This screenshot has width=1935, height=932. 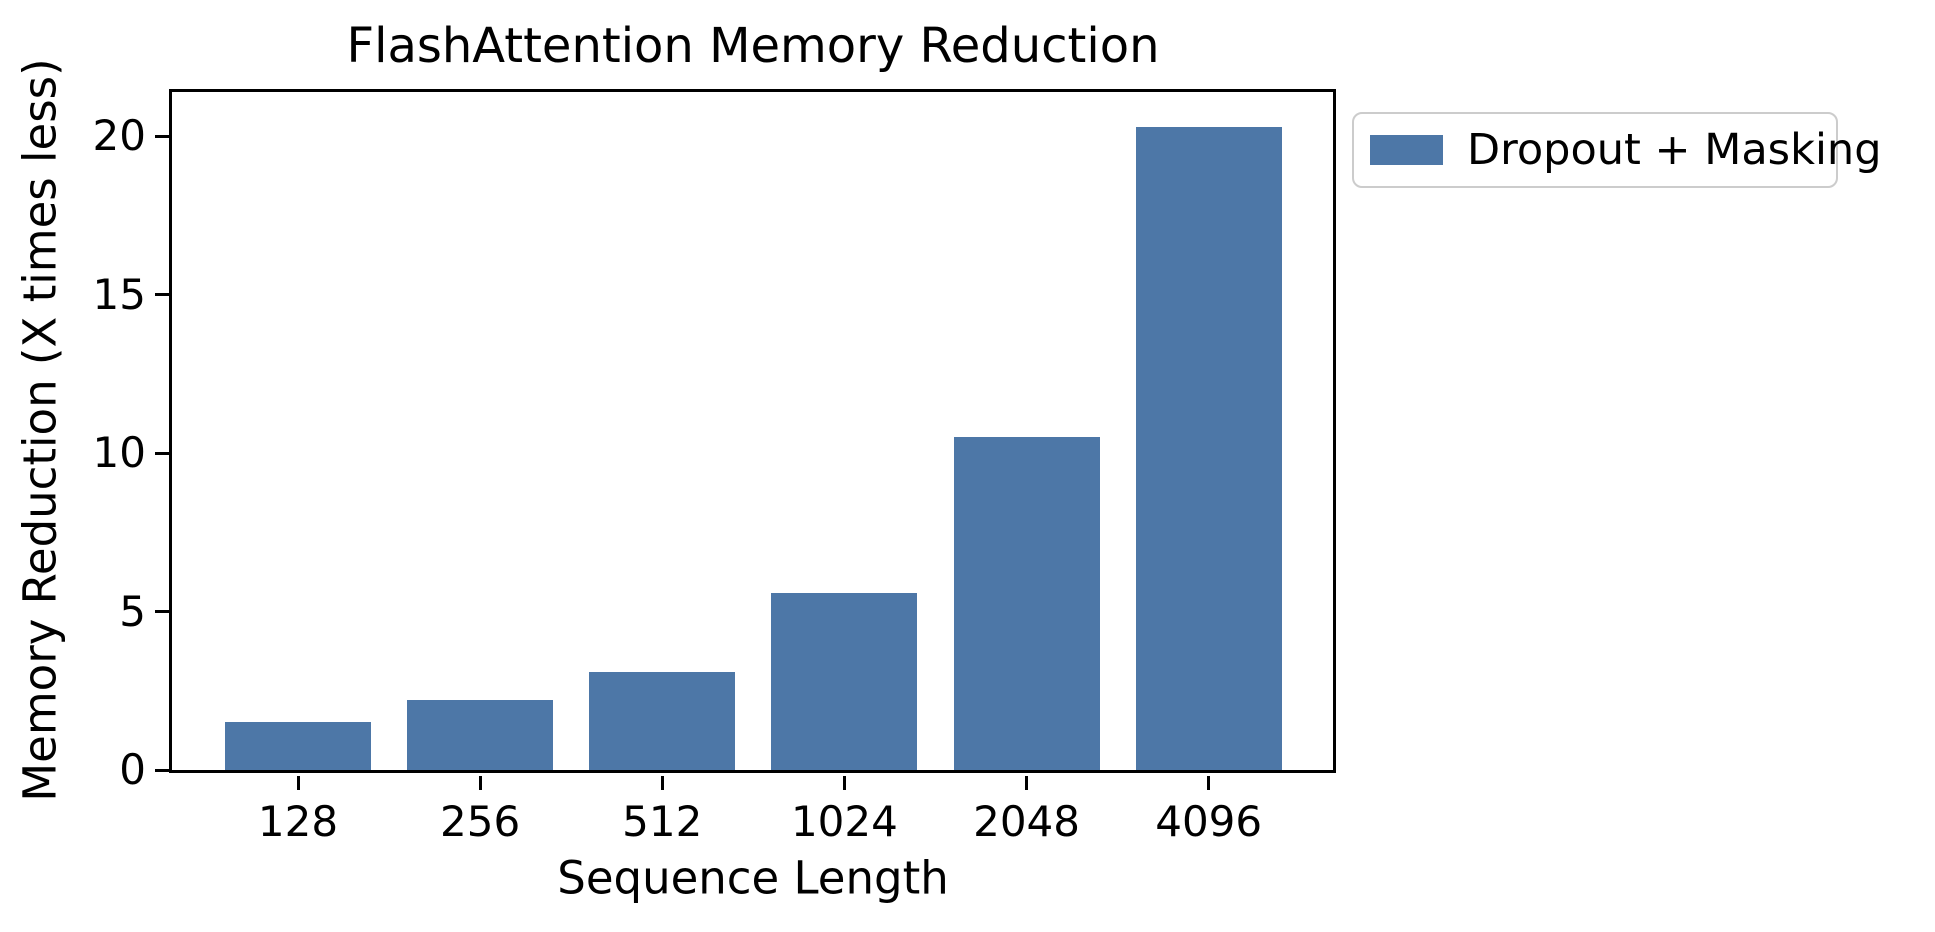 What do you see at coordinates (1026, 603) in the screenshot?
I see `bar-2048` at bounding box center [1026, 603].